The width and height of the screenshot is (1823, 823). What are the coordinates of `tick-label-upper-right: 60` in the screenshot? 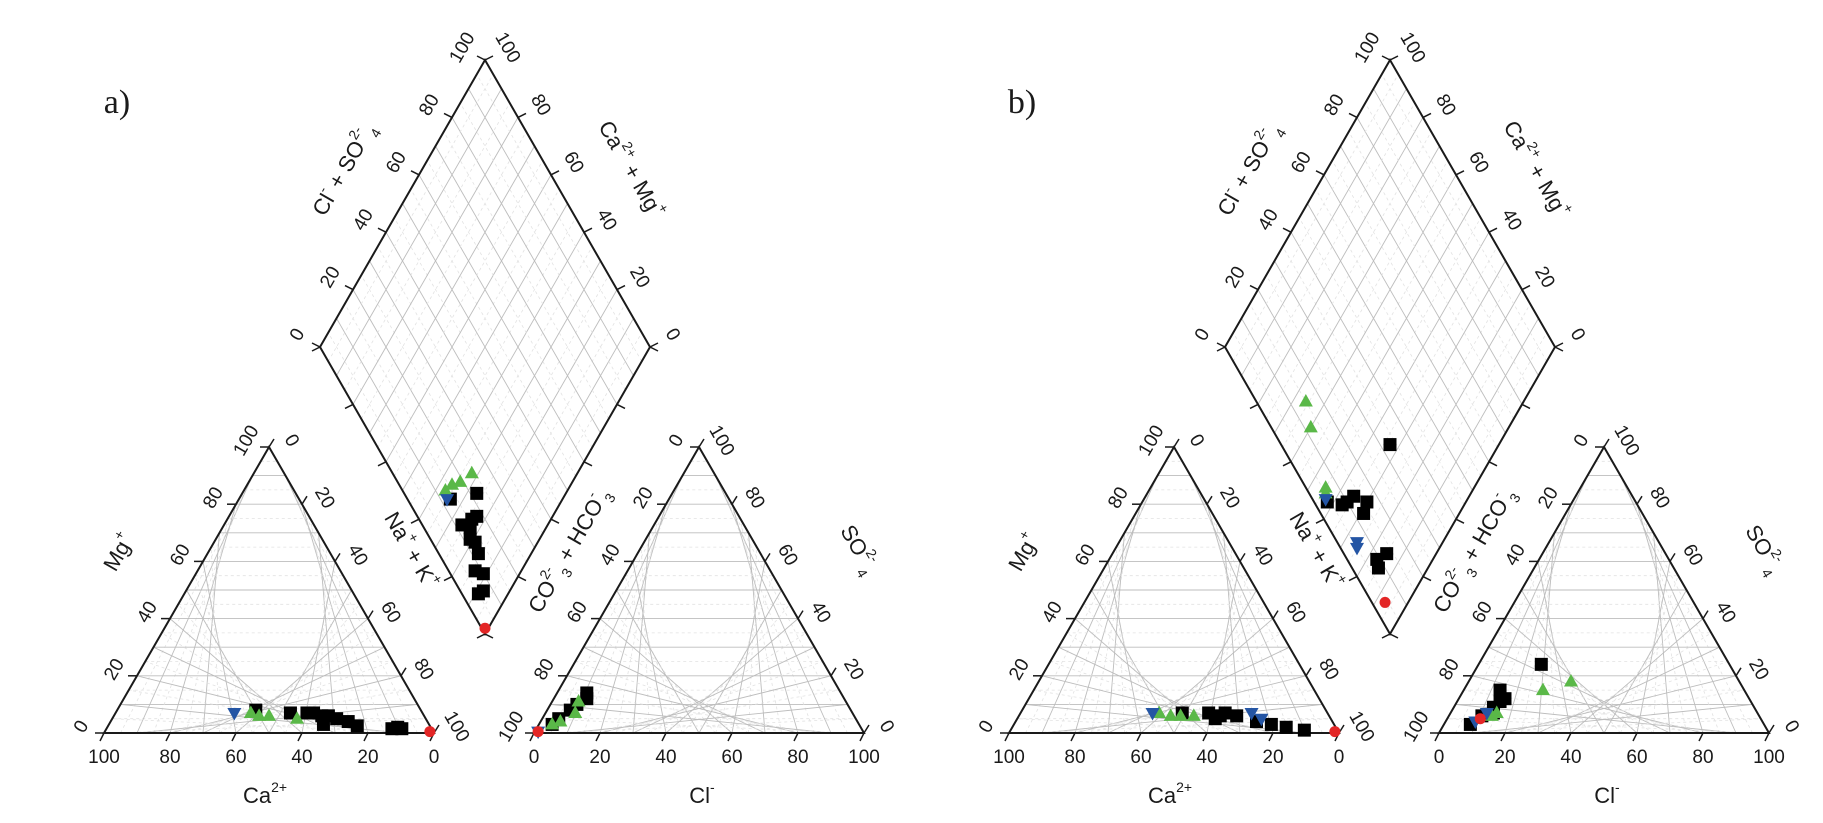 It's located at (573, 162).